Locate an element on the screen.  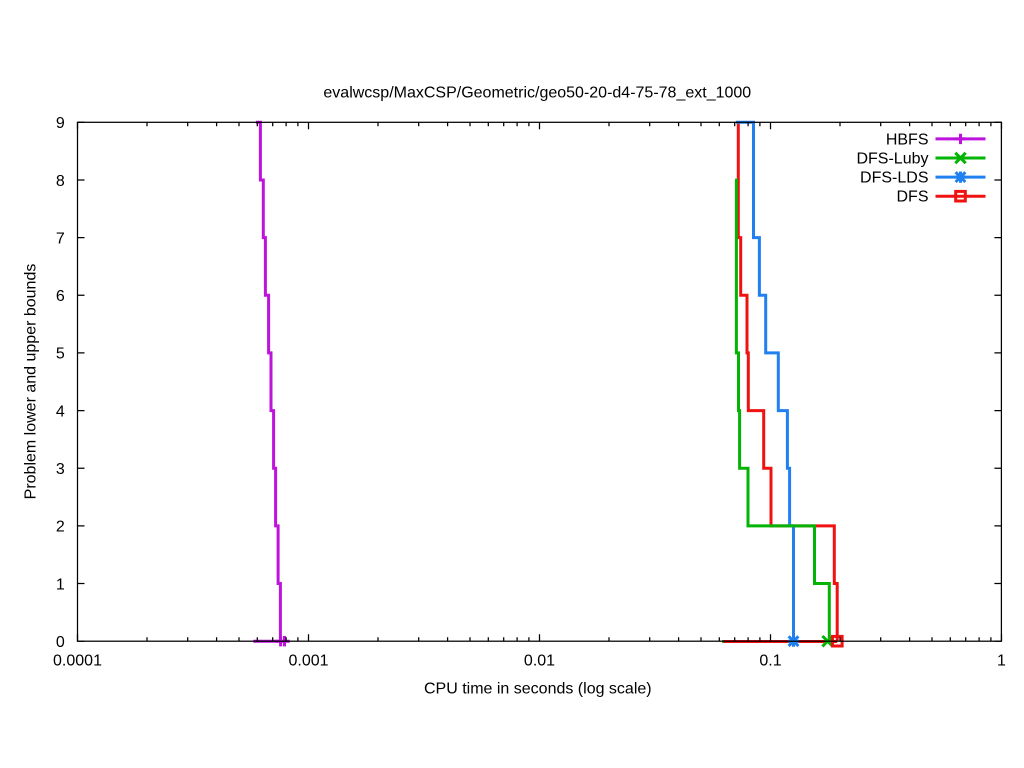
svg-text: 2 is located at coordinates (60, 527).